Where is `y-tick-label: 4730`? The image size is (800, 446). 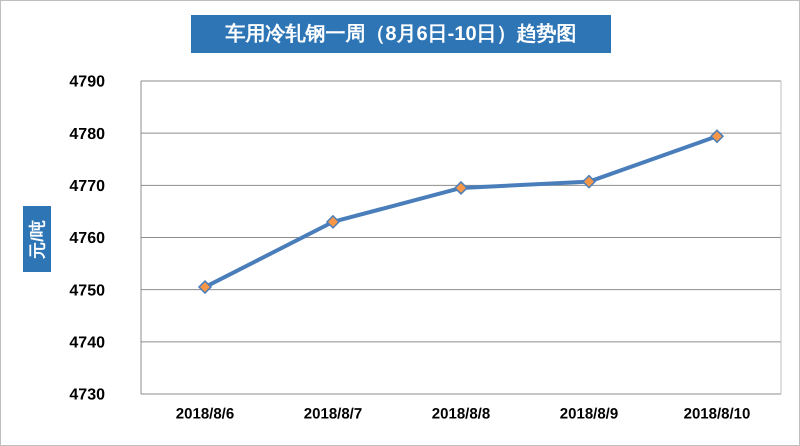
y-tick-label: 4730 is located at coordinates (87, 395).